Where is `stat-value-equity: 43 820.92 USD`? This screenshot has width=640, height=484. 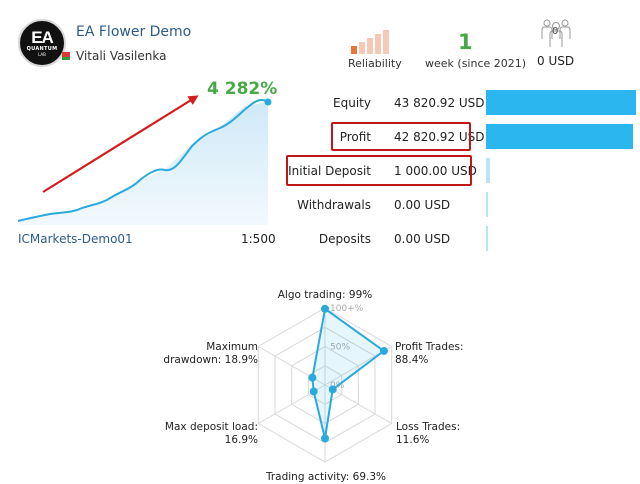 stat-value-equity: 43 820.92 USD is located at coordinates (439, 103).